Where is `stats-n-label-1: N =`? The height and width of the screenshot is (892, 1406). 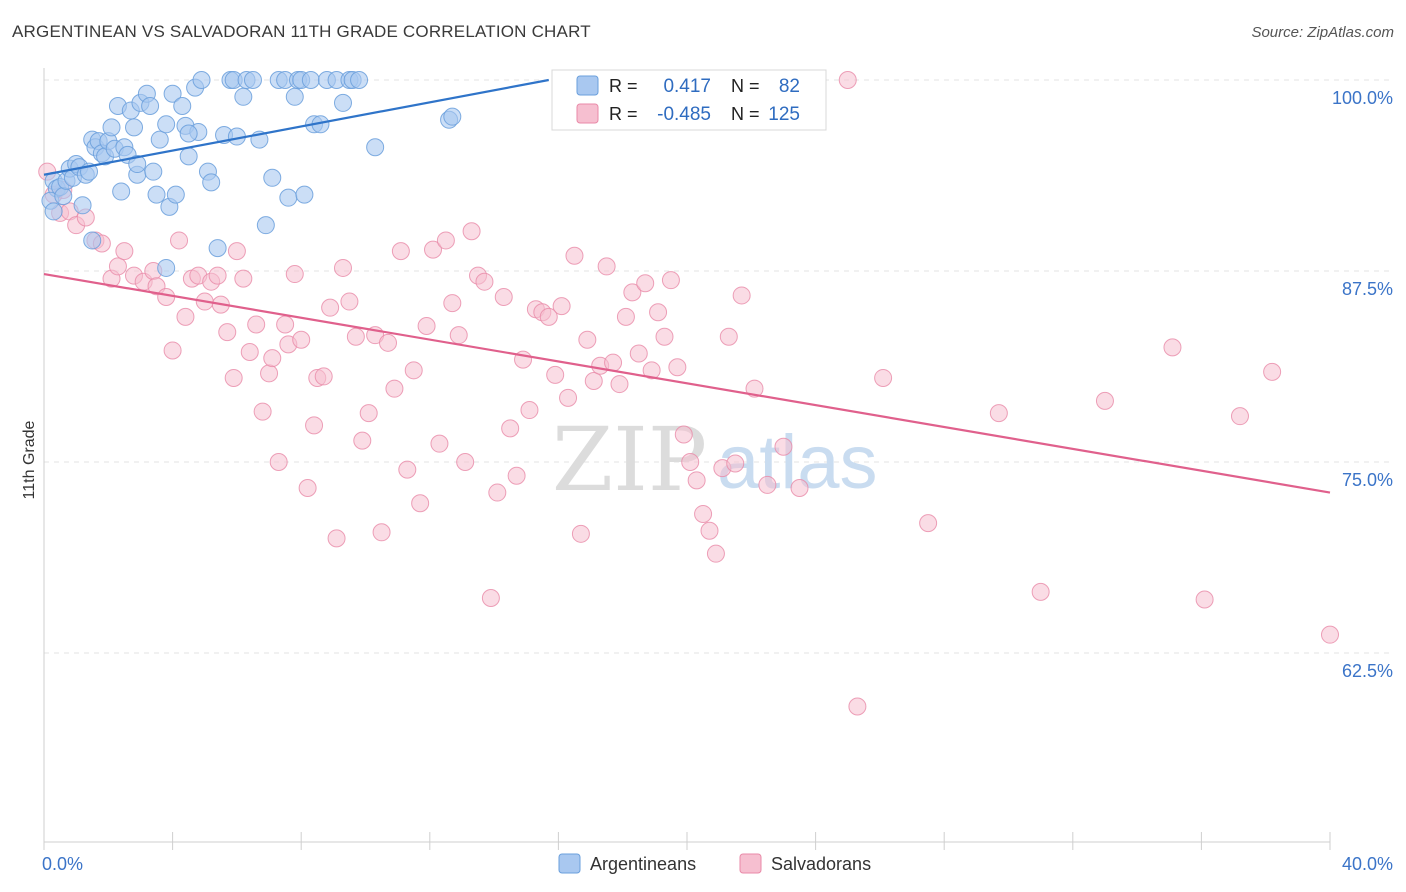 stats-n-label-1: N = is located at coordinates (745, 86).